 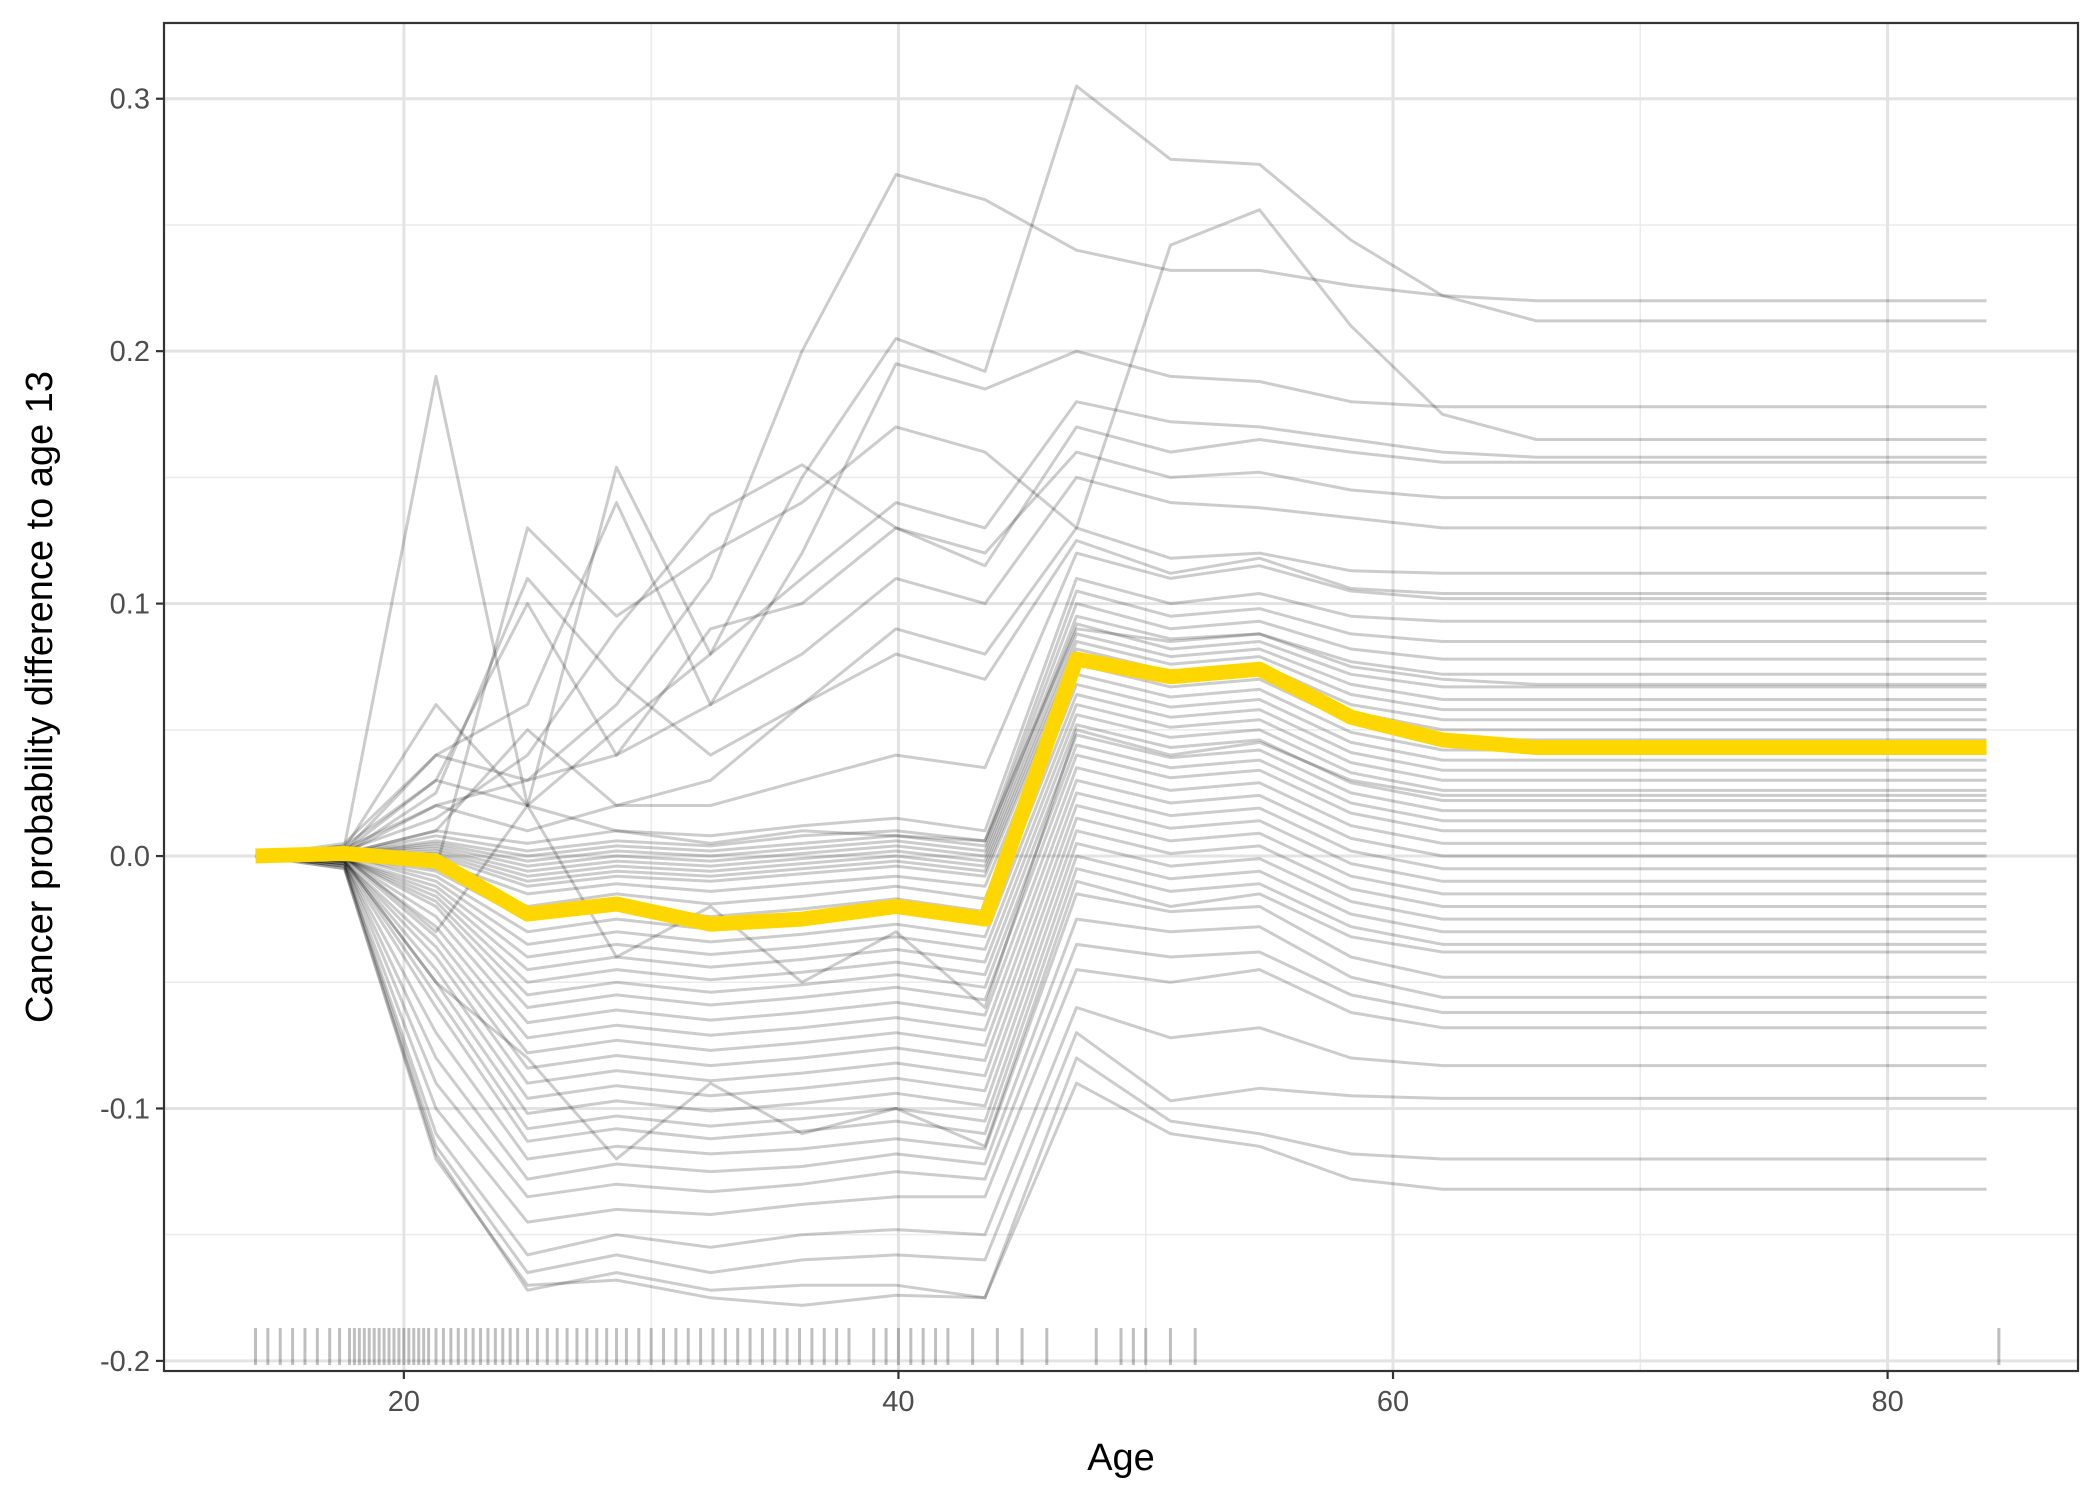 I want to click on y-tick-label: -0.2, so click(x=125, y=1362).